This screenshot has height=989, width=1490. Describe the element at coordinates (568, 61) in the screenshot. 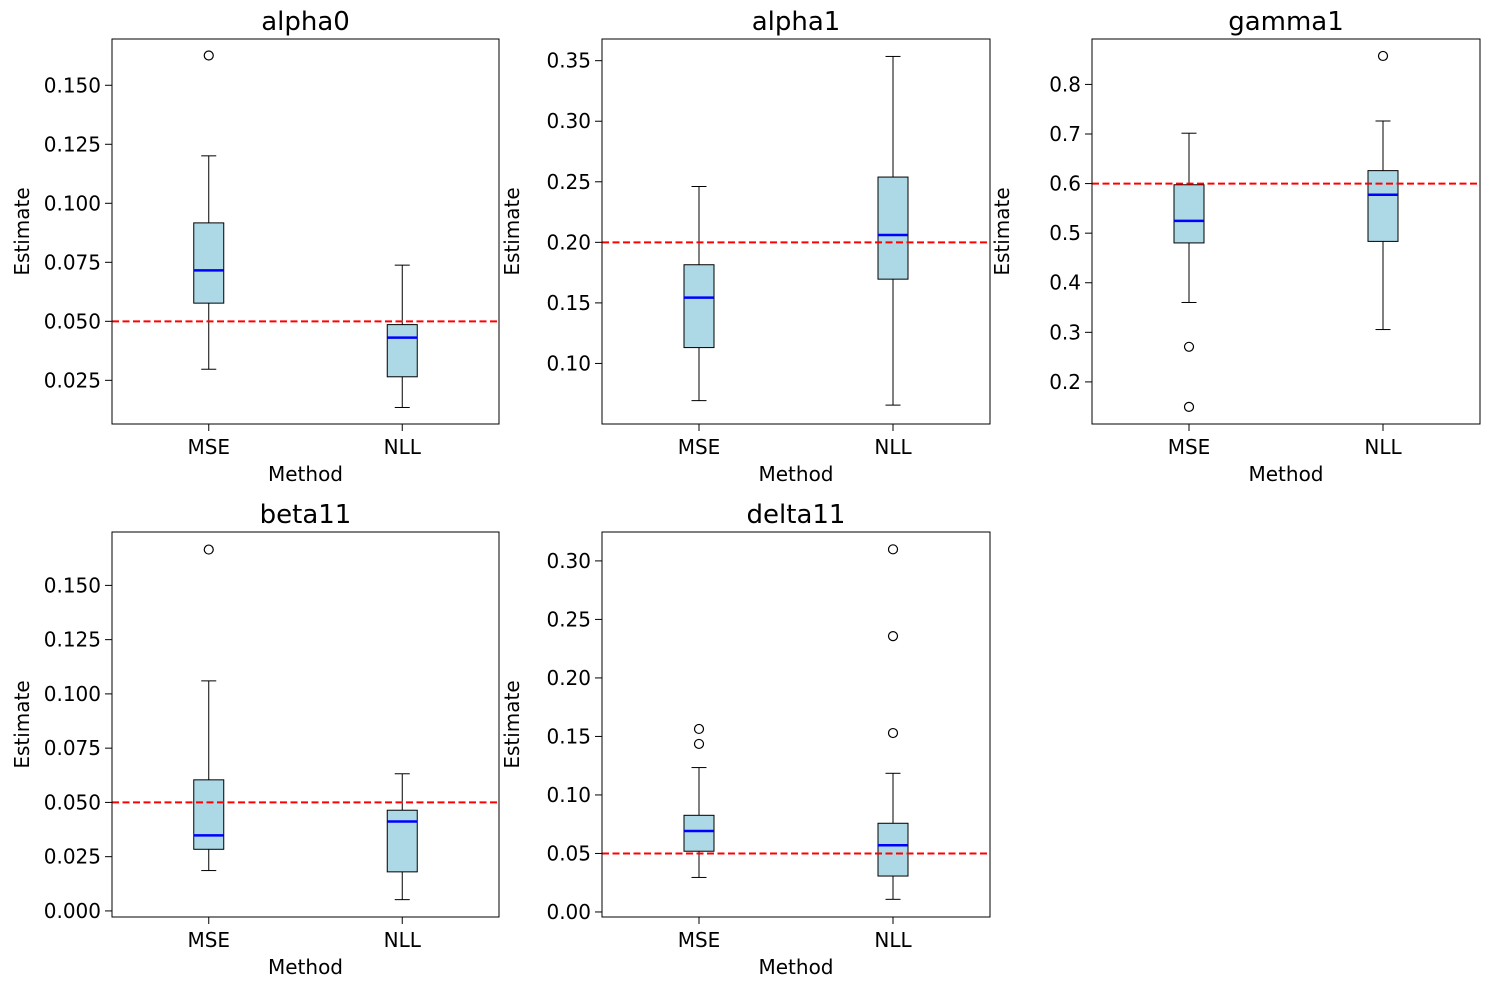

I see `y-tick-label: 0.35` at that location.